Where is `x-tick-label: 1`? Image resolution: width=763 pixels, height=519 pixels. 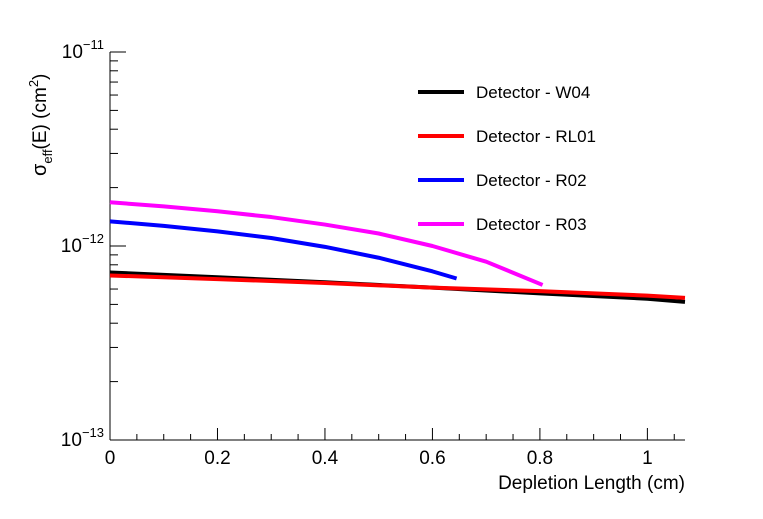
x-tick-label: 1 is located at coordinates (647, 458).